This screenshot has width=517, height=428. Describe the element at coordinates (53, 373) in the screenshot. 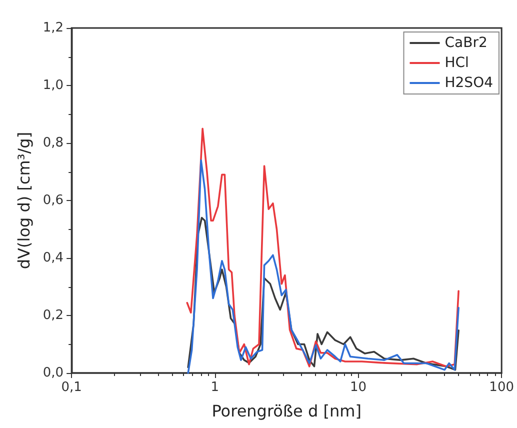

I see `y-tick-label: 0,0` at that location.